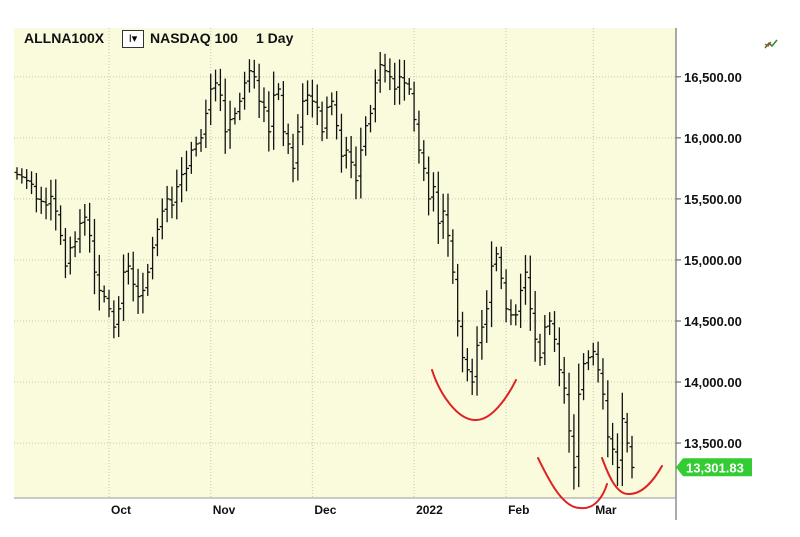 Image resolution: width=800 pixels, height=537 pixels. I want to click on hand-drawn-annotations, so click(547, 439).